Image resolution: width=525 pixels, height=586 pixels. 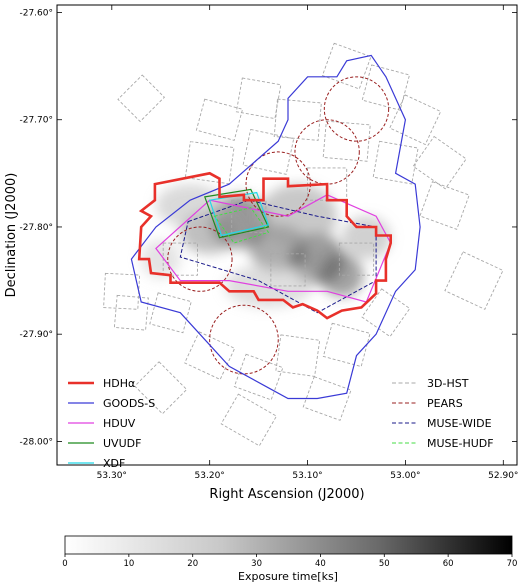 I want to click on legend-label-right-0: 3D-HST, so click(x=448, y=383).